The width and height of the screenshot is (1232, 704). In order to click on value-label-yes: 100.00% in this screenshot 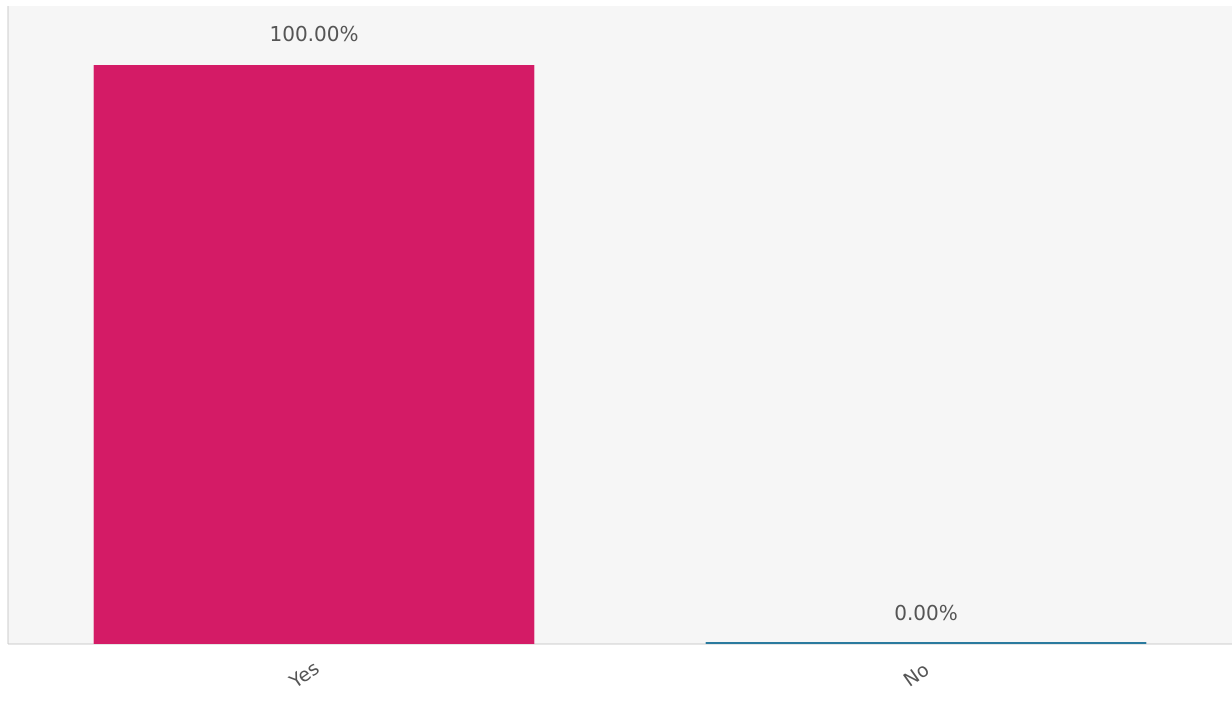, I will do `click(314, 34)`.